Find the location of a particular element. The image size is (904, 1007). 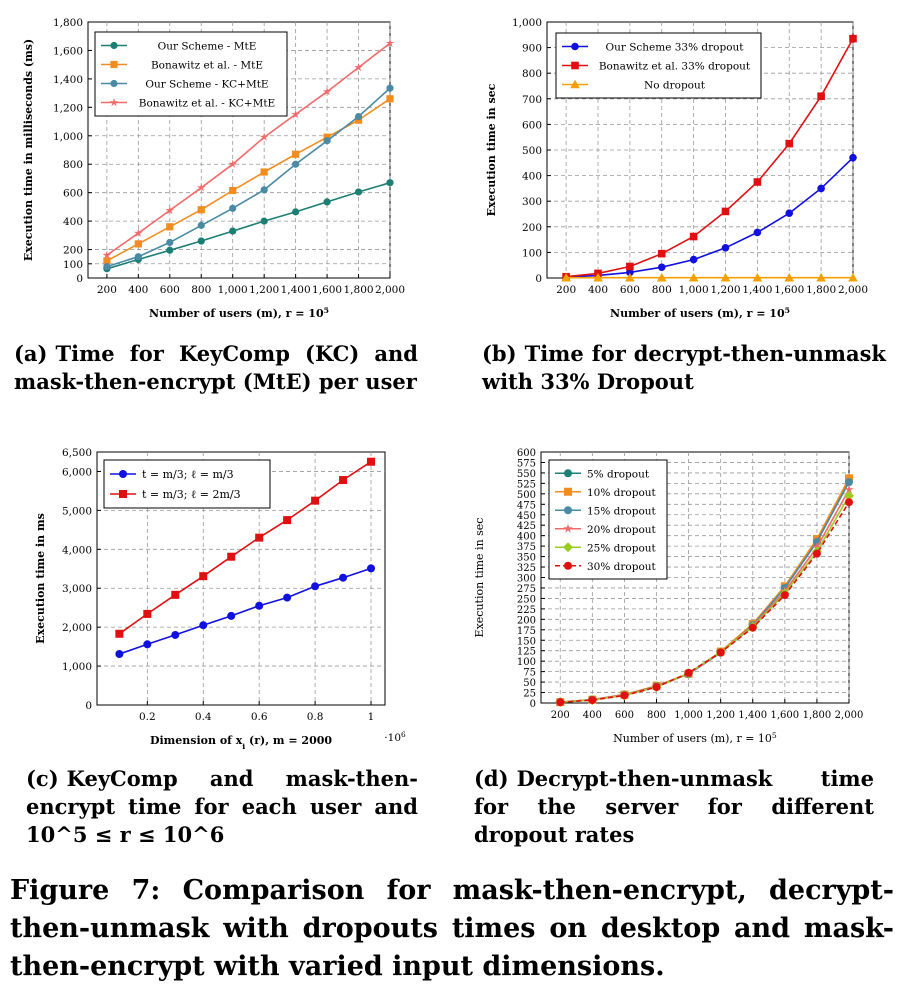

y-tick-label: 800 is located at coordinates (73, 165).